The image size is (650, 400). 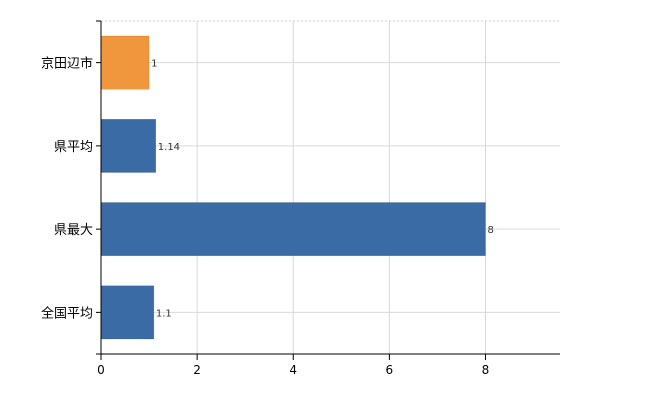 I want to click on x-tick-label: 4, so click(x=293, y=370).